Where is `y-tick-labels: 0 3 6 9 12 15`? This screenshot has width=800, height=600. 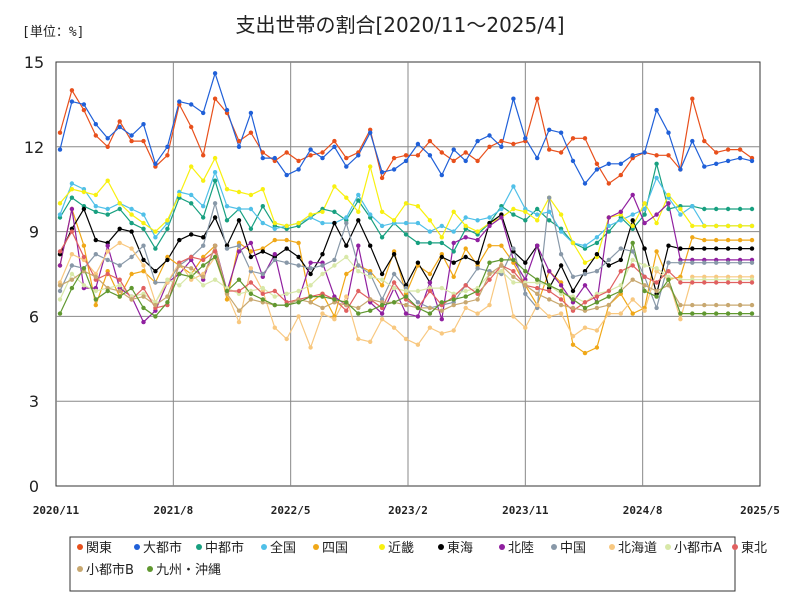 y-tick-labels: 0 3 6 9 12 15 is located at coordinates (34, 274).